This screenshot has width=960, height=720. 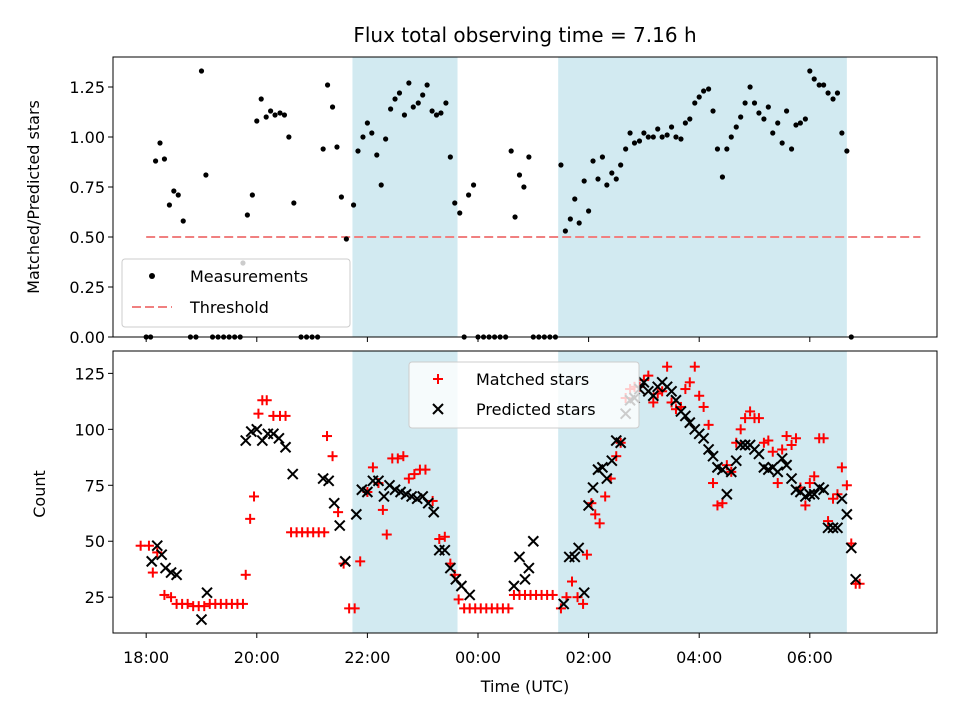 What do you see at coordinates (478, 657) in the screenshot?
I see `x-tick-label: 00:00` at bounding box center [478, 657].